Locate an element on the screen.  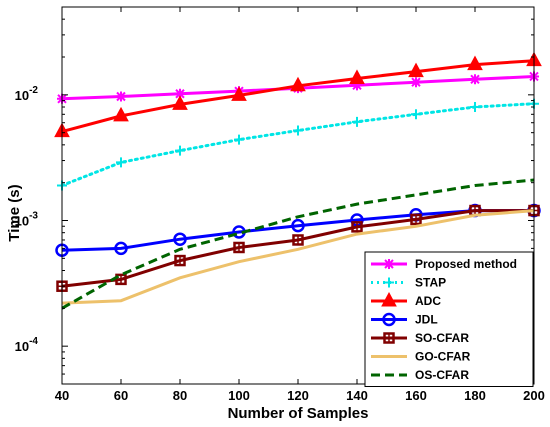
x-tick-label: 40 is located at coordinates (62, 395).